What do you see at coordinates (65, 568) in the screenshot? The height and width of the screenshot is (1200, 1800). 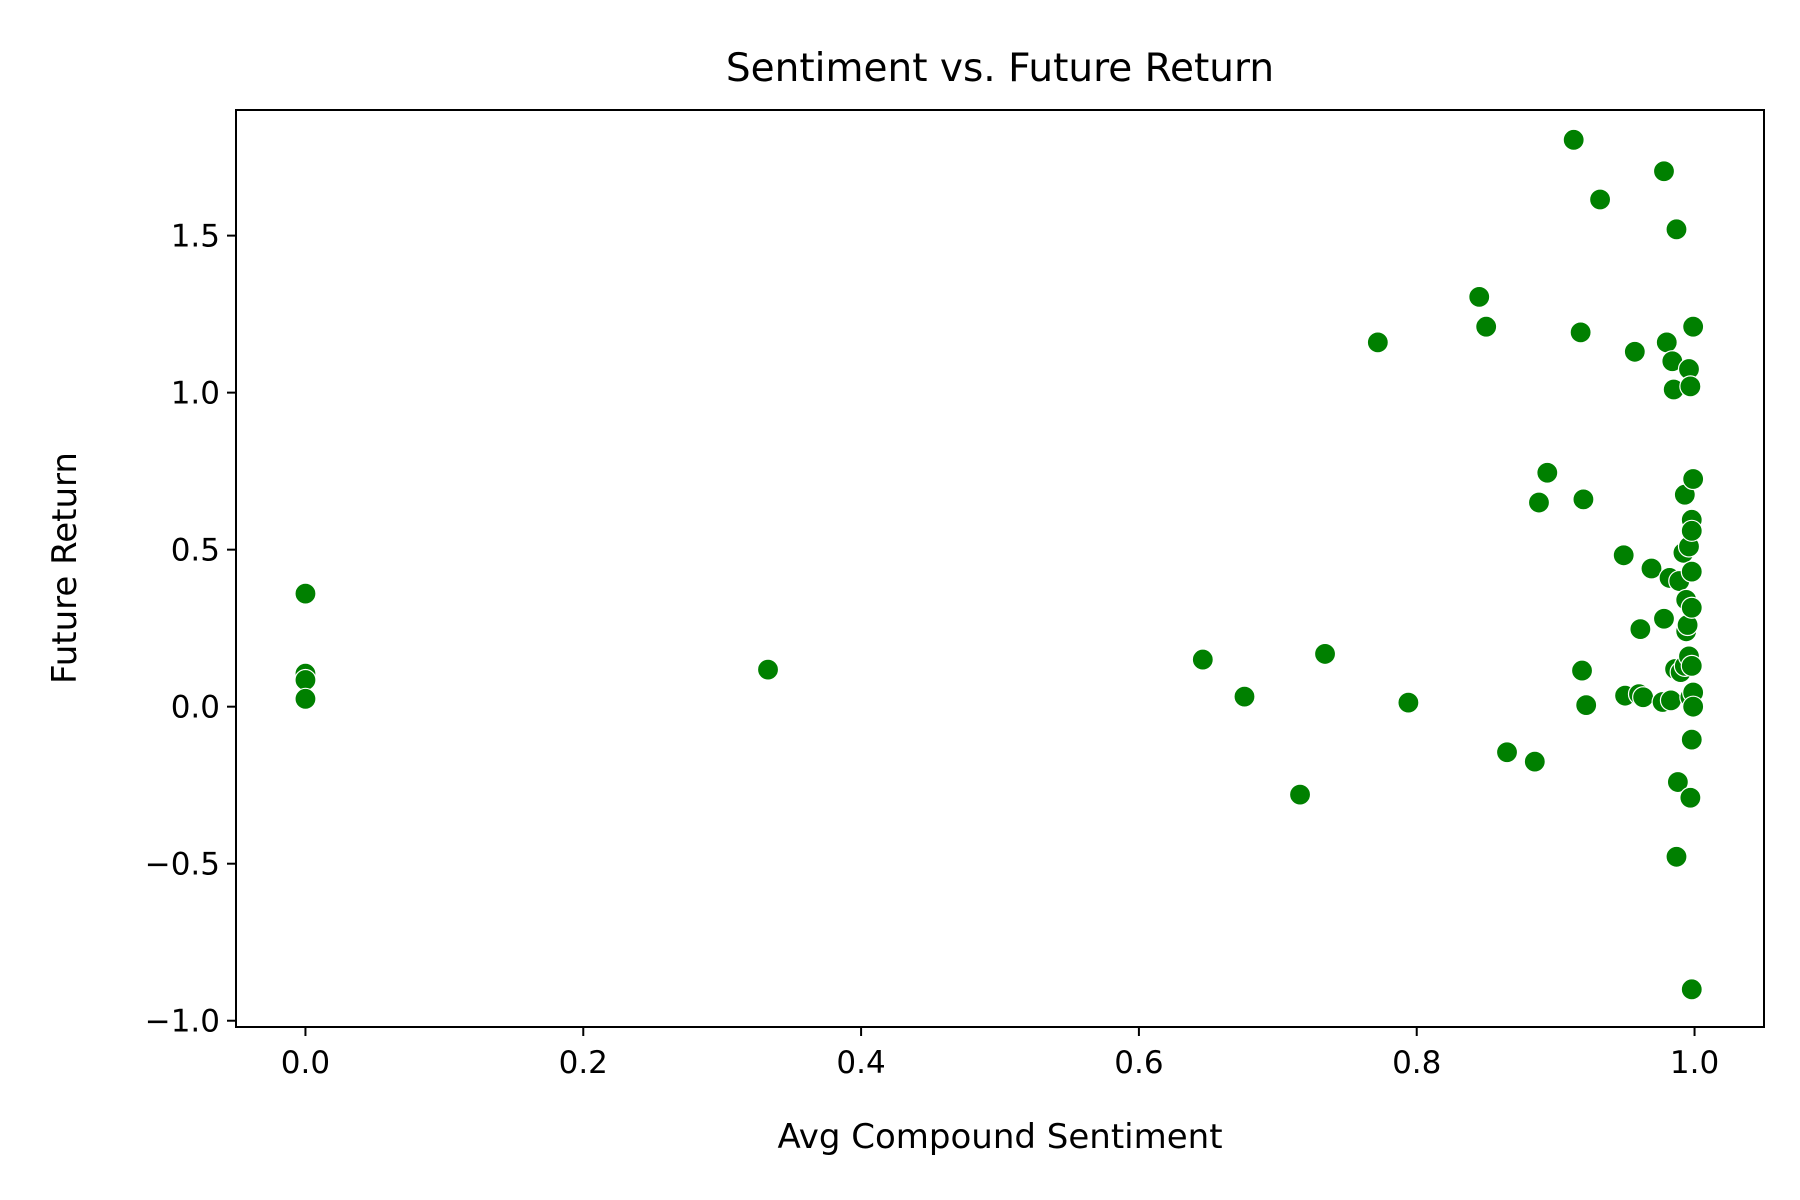 I see `y-axis-title: Future Return` at bounding box center [65, 568].